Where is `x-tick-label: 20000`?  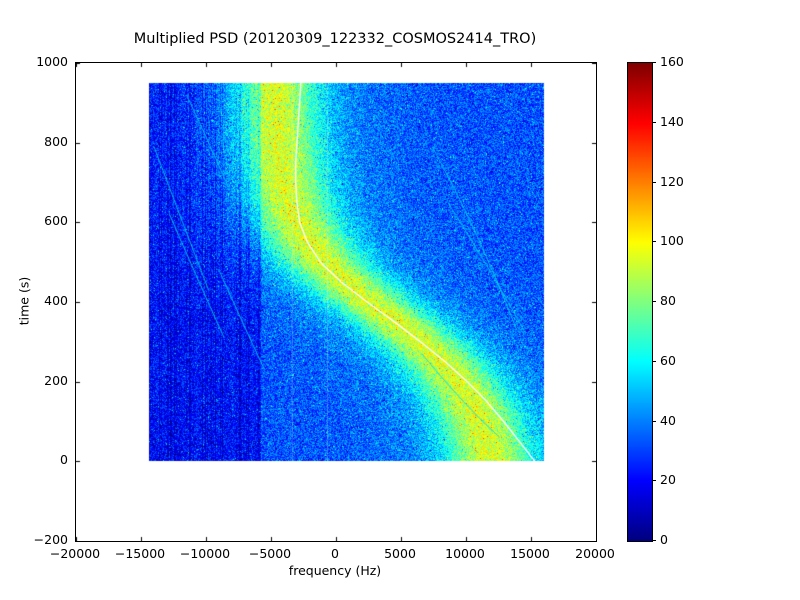
x-tick-label: 20000 is located at coordinates (595, 553).